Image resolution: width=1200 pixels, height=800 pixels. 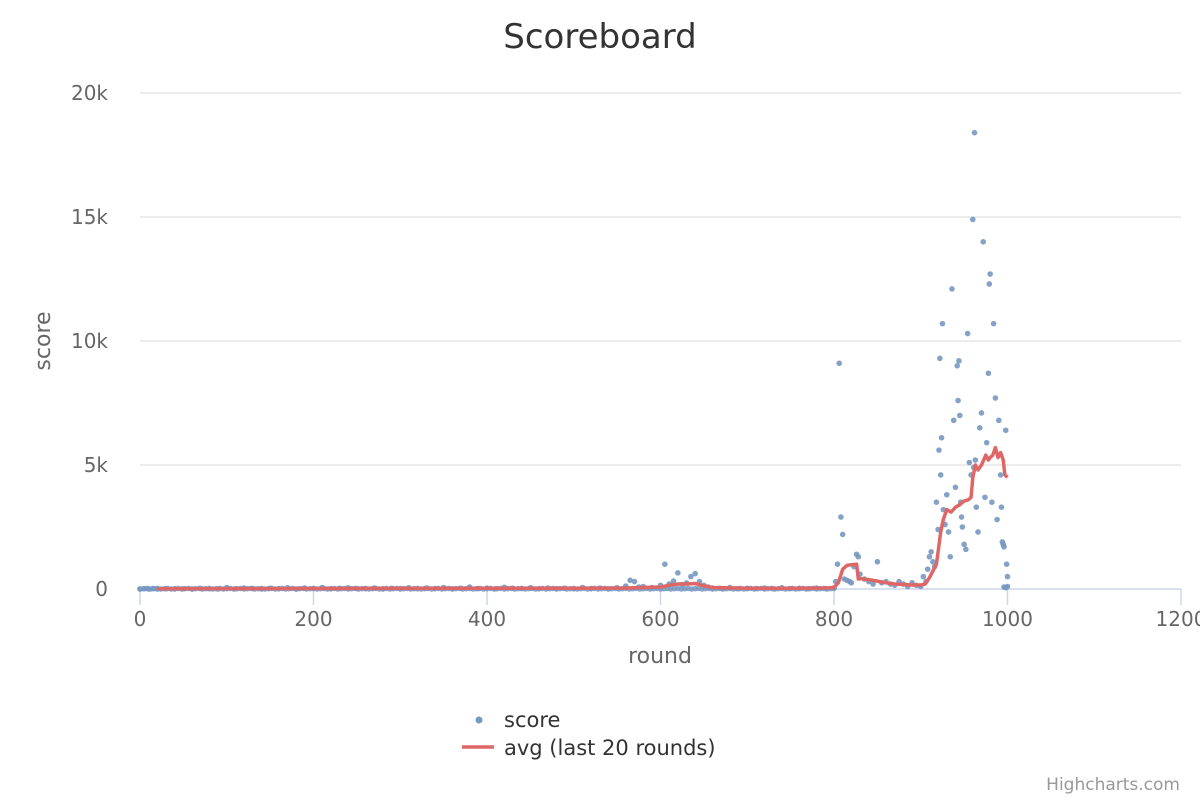 What do you see at coordinates (43, 340) in the screenshot?
I see `y-axis-title: score` at bounding box center [43, 340].